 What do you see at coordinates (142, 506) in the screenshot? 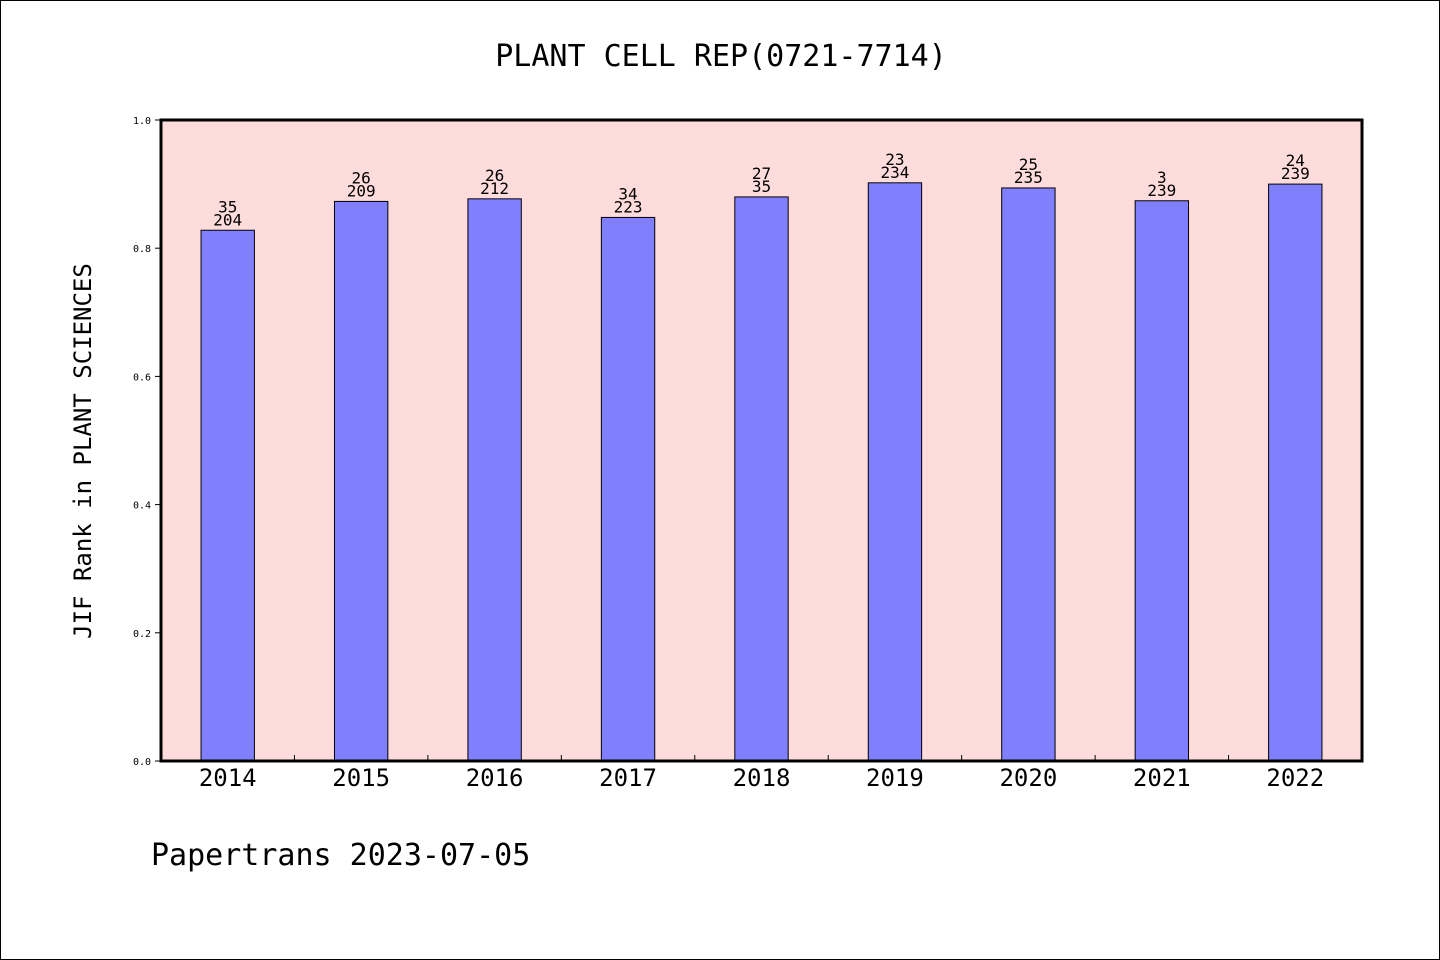
I see `y-tick-label: 0.4` at bounding box center [142, 506].